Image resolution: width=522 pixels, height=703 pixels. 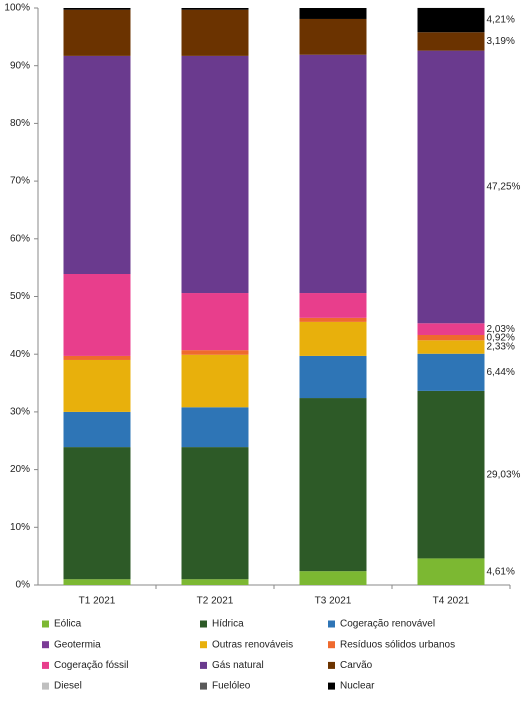 I want to click on data-label: 2,33%, so click(x=501, y=347).